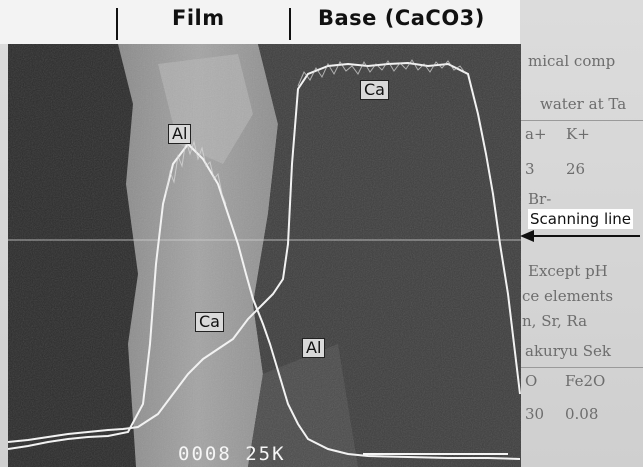 Image resolution: width=643 pixels, height=467 pixels. Describe the element at coordinates (578, 134) in the screenshot. I see `bg-text-4: K+` at that location.